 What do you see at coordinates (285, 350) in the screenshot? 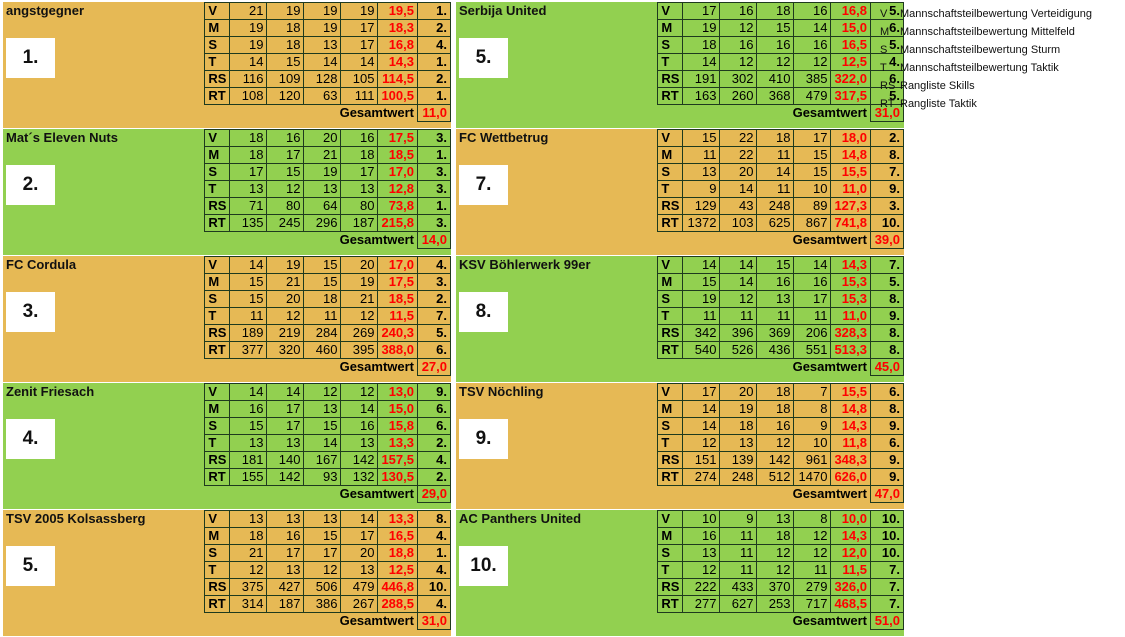
I see `stat-value: 320` at bounding box center [285, 350].